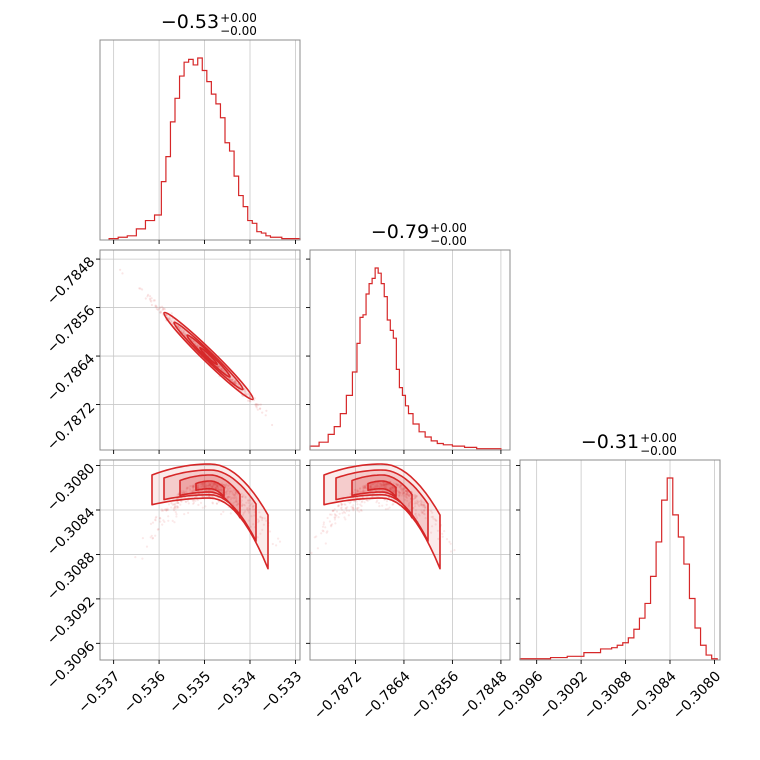 Image resolution: width=760 pixels, height=760 pixels. Describe the element at coordinates (71, 576) in the screenshot. I see `y-tick-label: −0.3088` at that location.